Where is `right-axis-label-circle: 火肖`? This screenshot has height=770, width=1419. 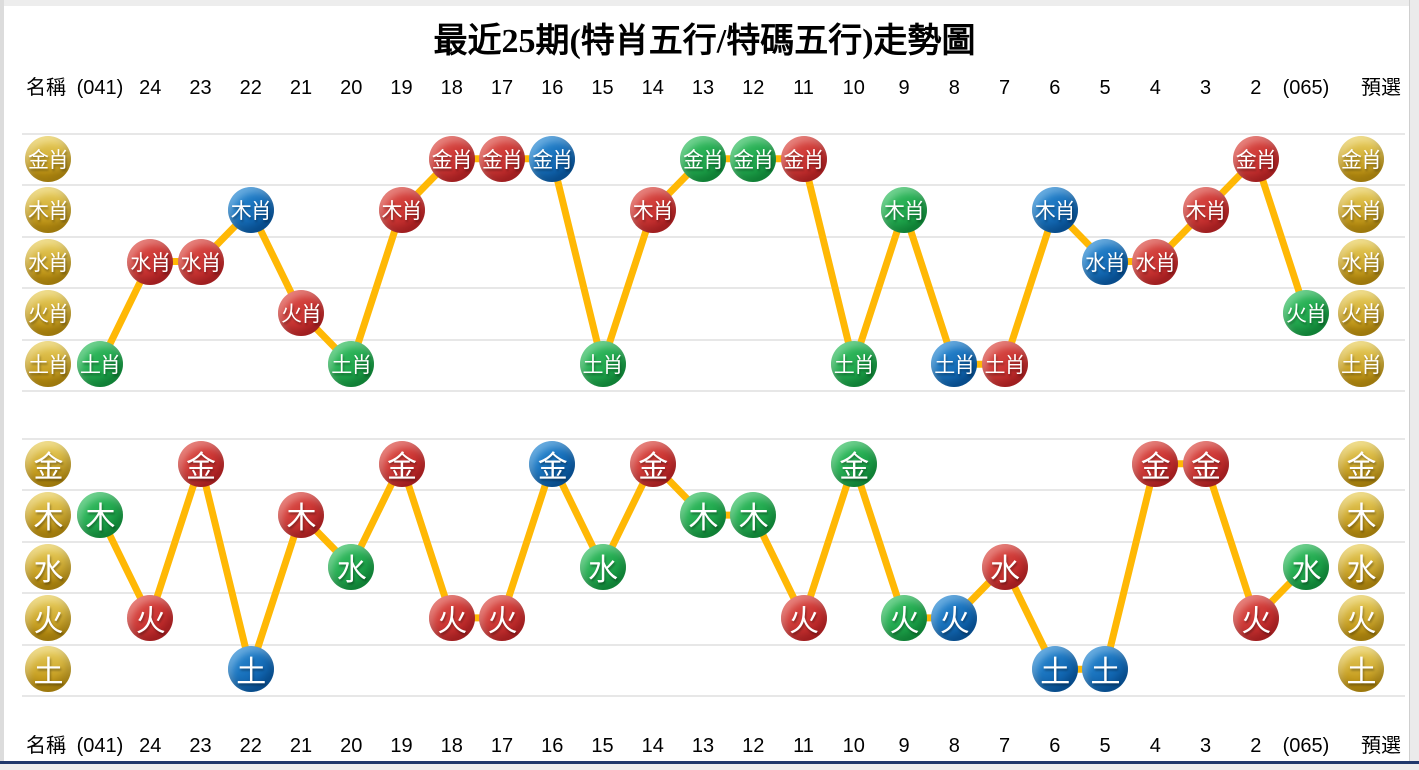
right-axis-label-circle: 火肖 is located at coordinates (1361, 312).